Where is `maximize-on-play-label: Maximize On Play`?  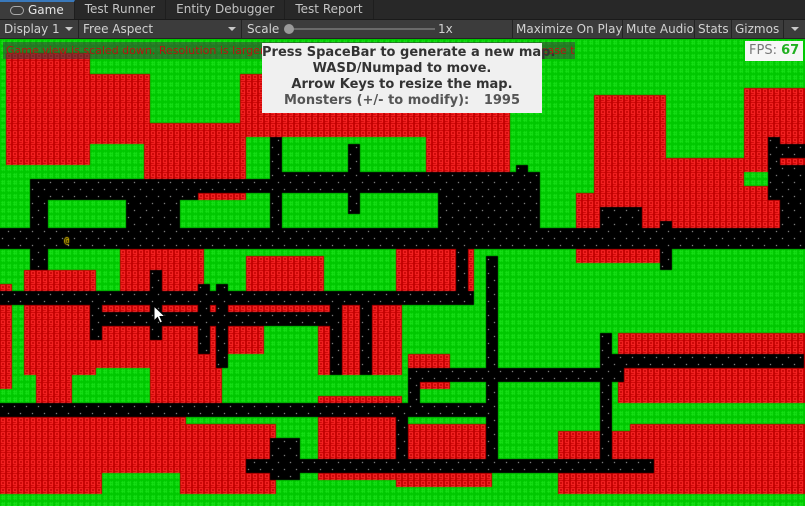
maximize-on-play-label: Maximize On Play is located at coordinates (569, 29).